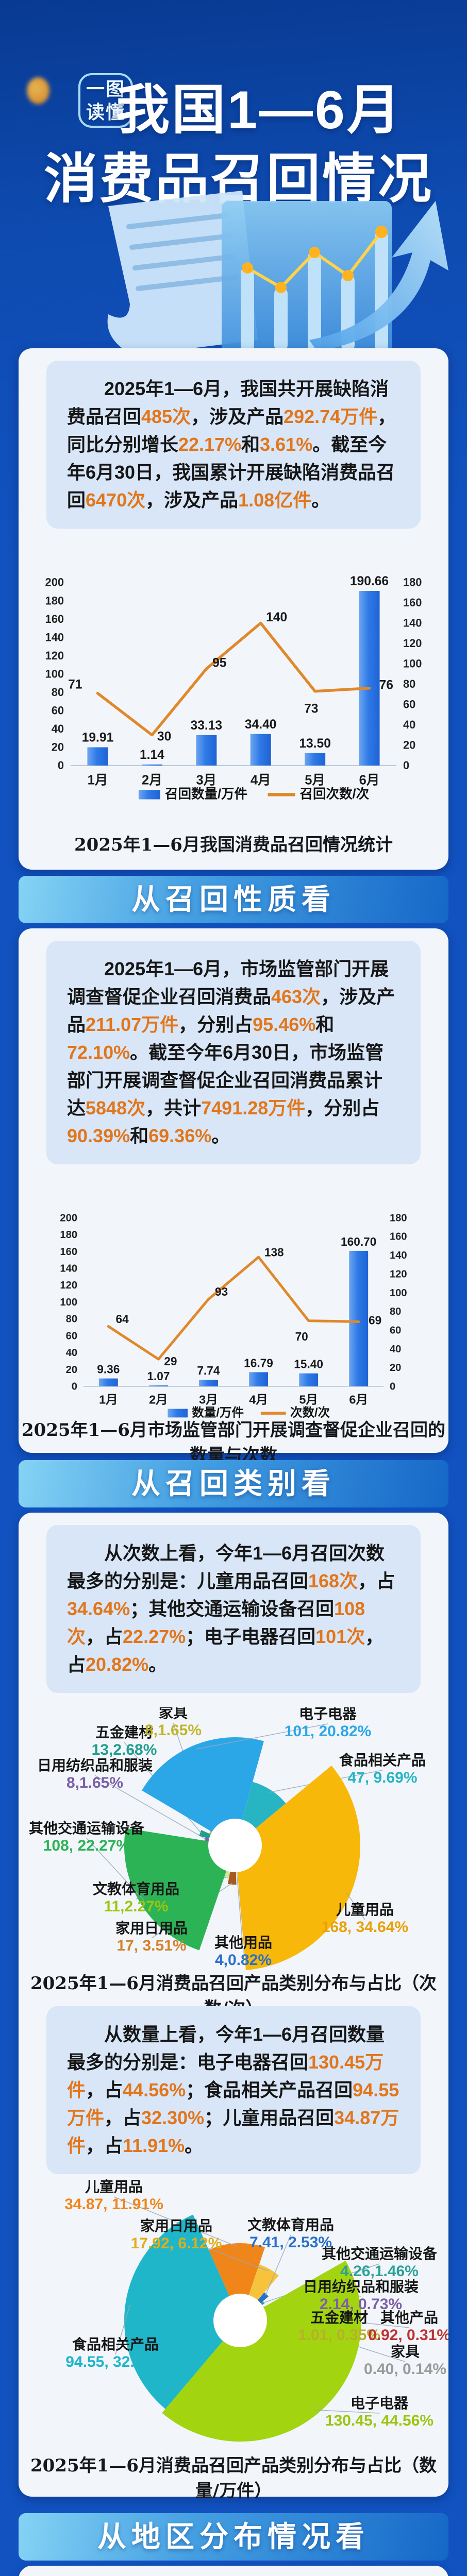 The width and height of the screenshot is (467, 2576). I want to click on svg-text: 19.91, so click(98, 738).